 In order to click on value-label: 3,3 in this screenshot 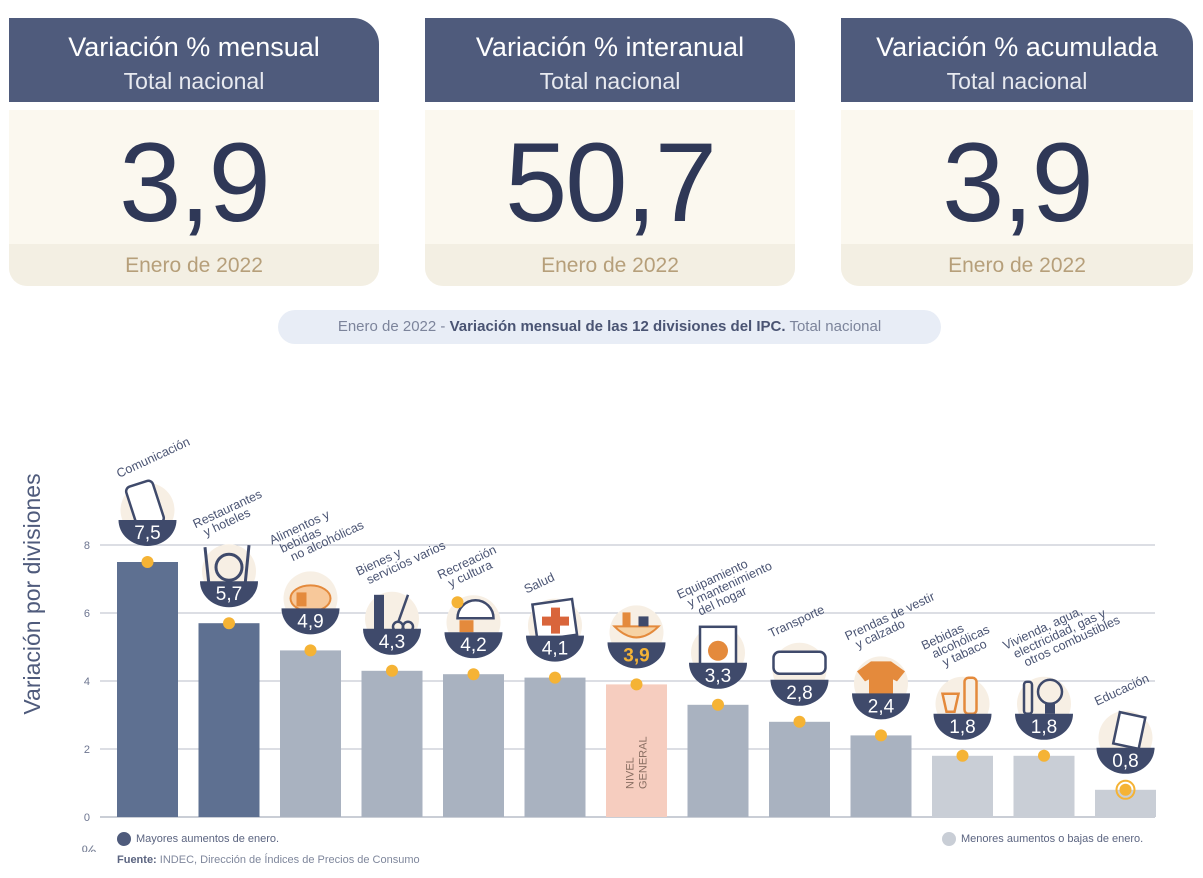, I will do `click(718, 676)`.